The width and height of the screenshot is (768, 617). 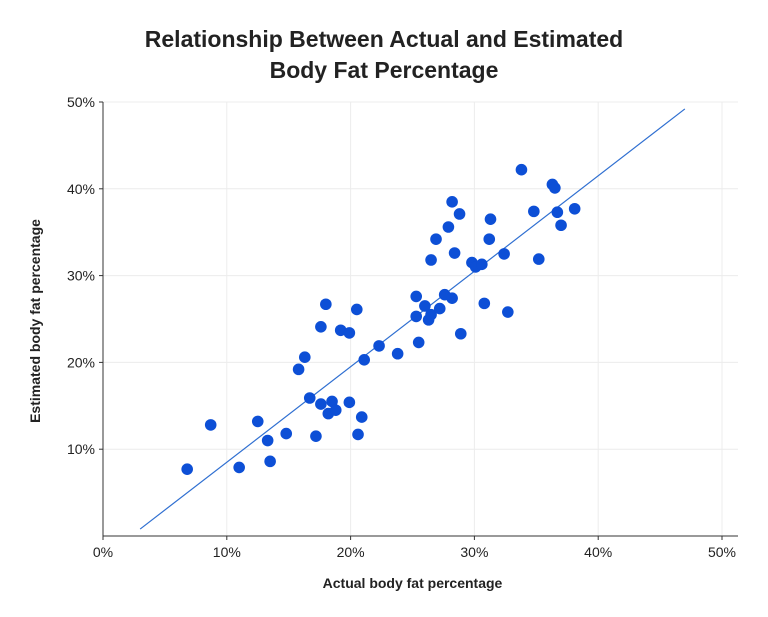 I want to click on y-tick-label: 30%, so click(x=81, y=276).